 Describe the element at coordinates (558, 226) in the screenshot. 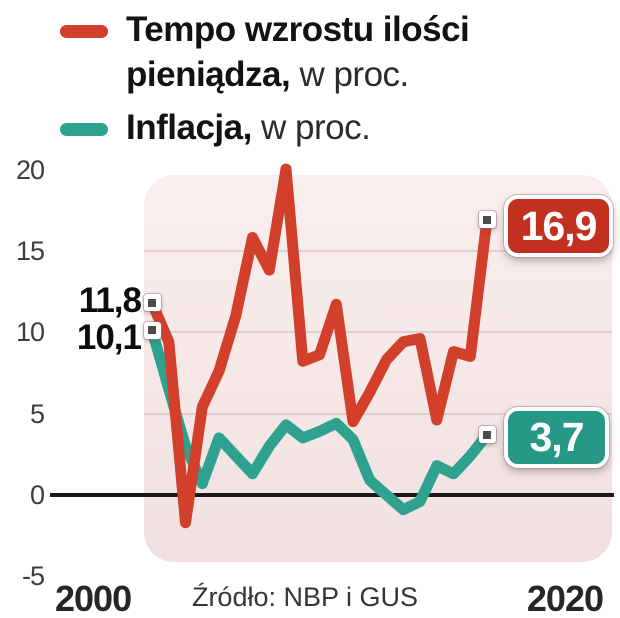

I see `money-end-badge: 16,9` at that location.